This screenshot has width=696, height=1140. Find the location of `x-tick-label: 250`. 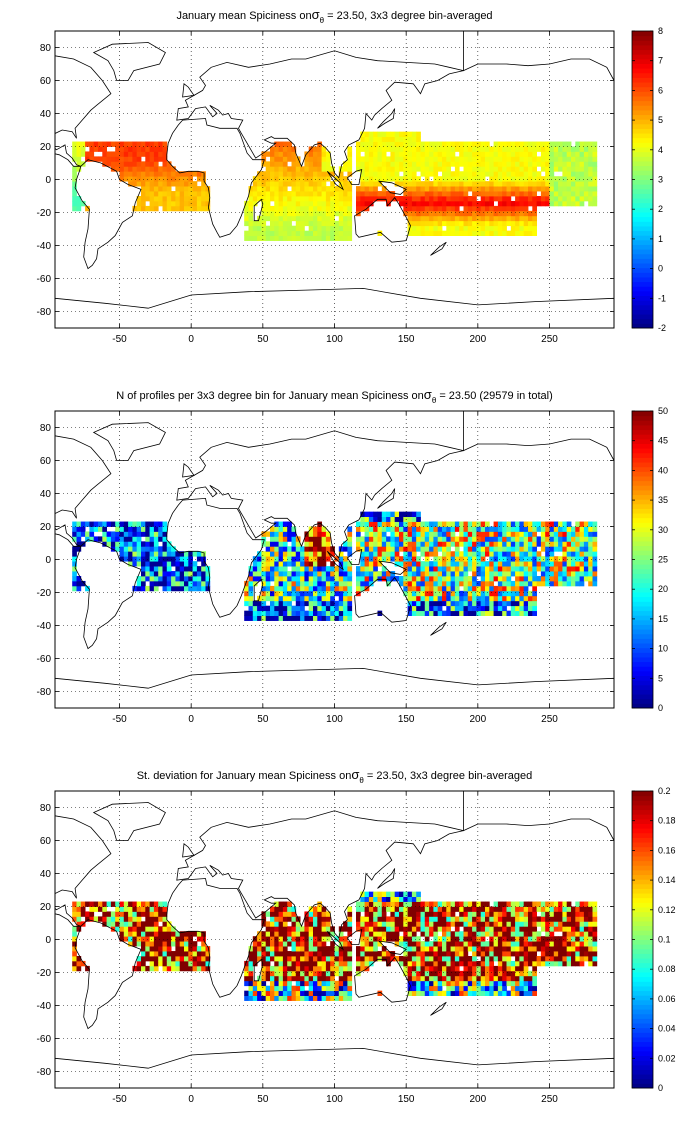

x-tick-label: 250 is located at coordinates (549, 719).